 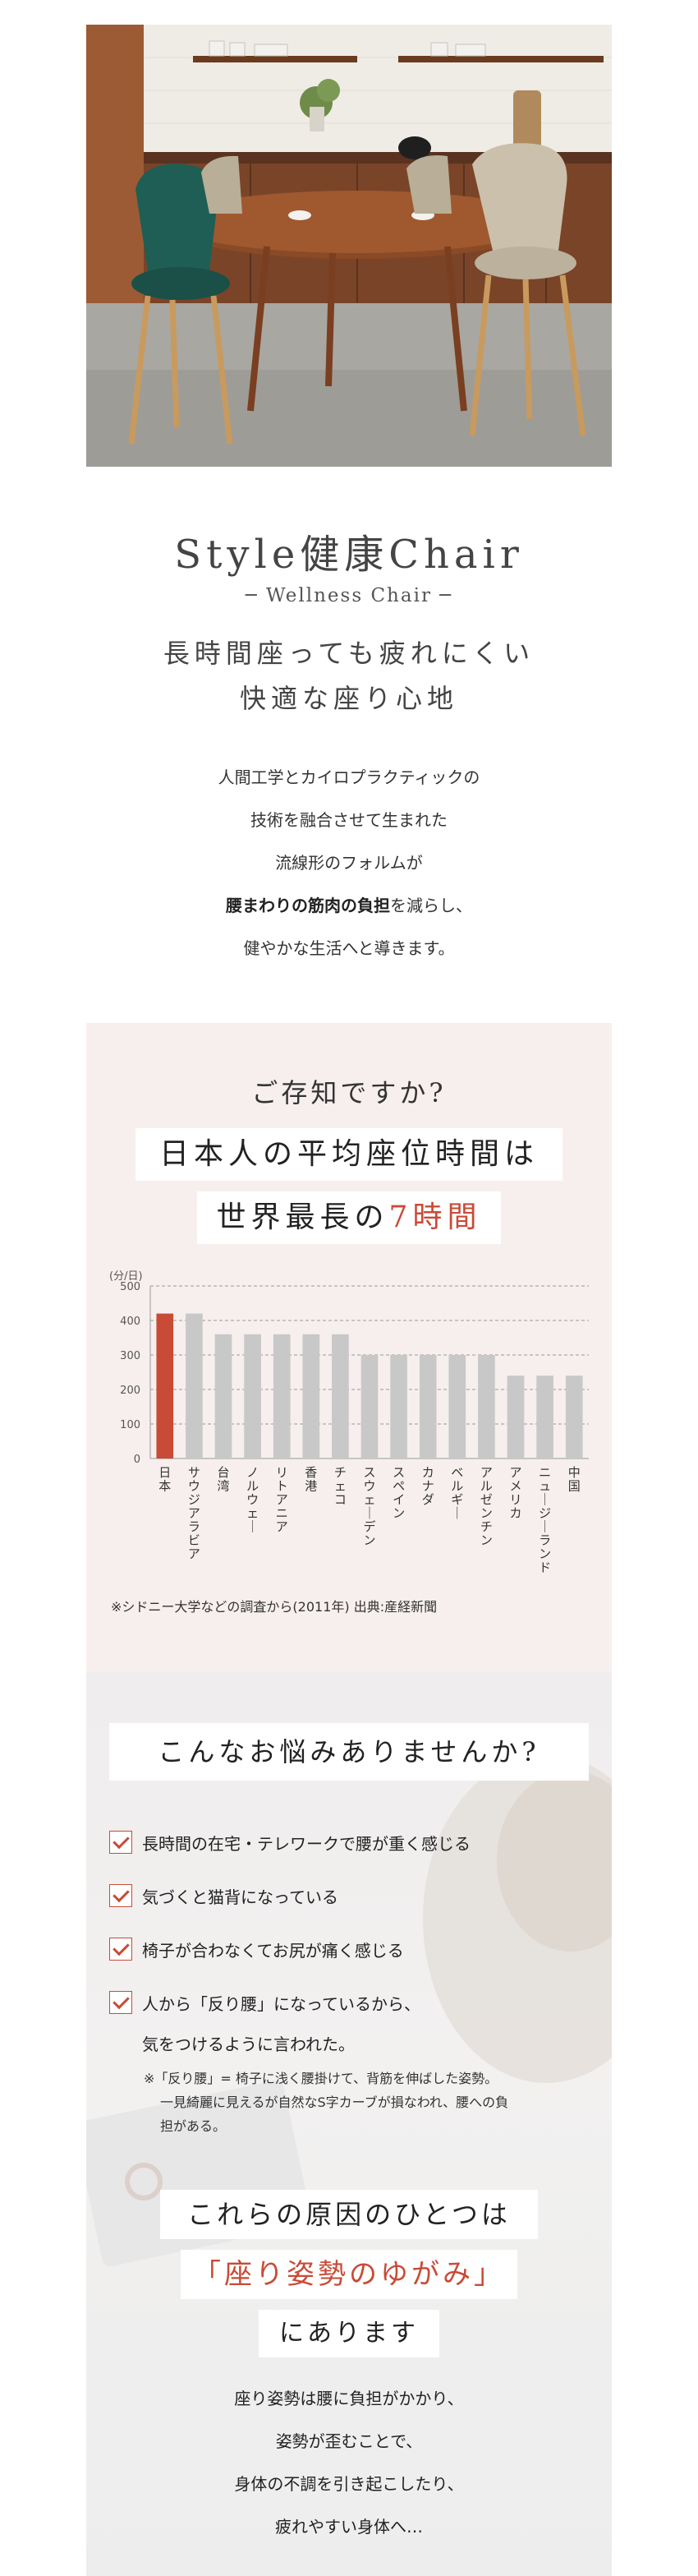 What do you see at coordinates (240, 1897) in the screenshot?
I see `trouble-item-2-text: 気づくと猫背になっている` at bounding box center [240, 1897].